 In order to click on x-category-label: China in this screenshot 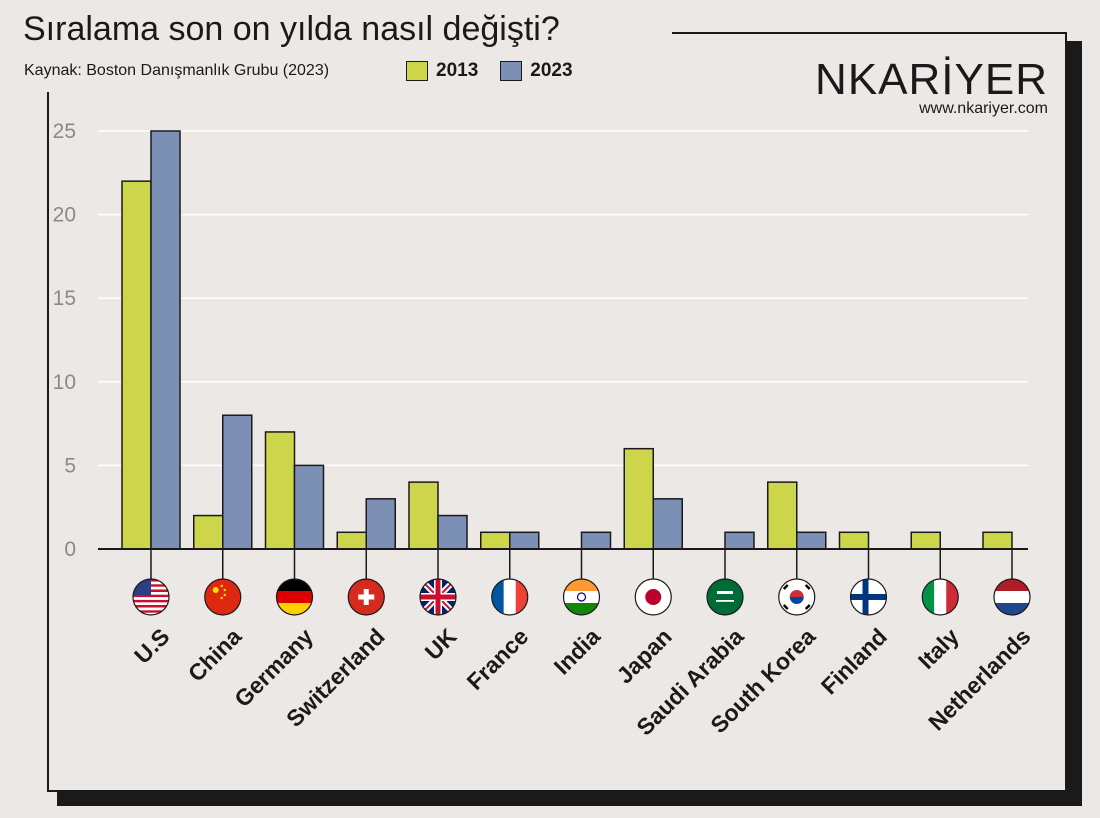, I will do `click(215, 655)`.